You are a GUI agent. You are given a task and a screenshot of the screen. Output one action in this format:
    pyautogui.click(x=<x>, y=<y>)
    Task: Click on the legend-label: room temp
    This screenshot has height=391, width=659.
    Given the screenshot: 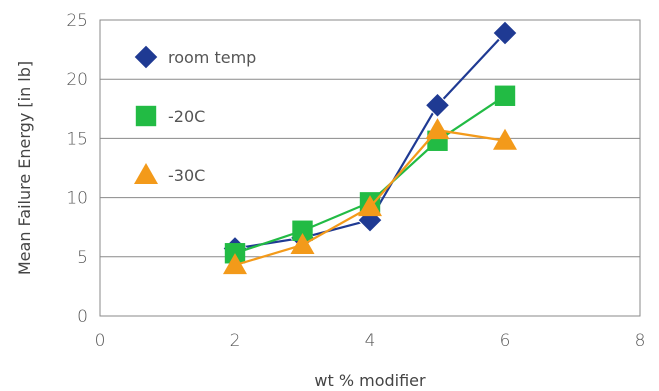 What is the action you would take?
    pyautogui.click(x=212, y=57)
    